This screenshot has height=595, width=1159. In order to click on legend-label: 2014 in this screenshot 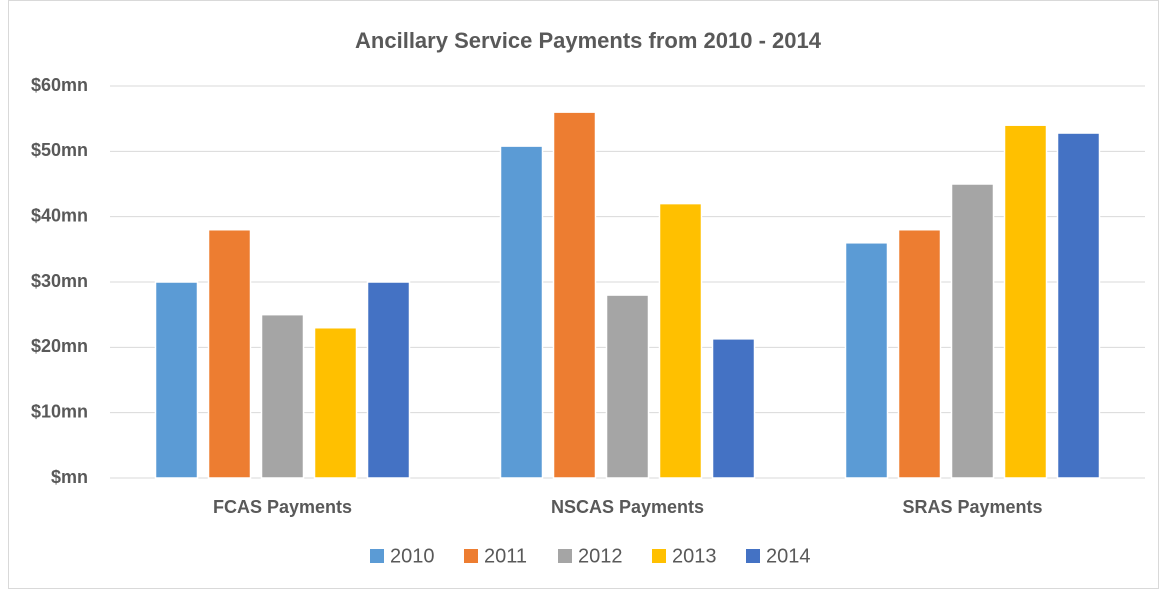, I will do `click(788, 556)`.